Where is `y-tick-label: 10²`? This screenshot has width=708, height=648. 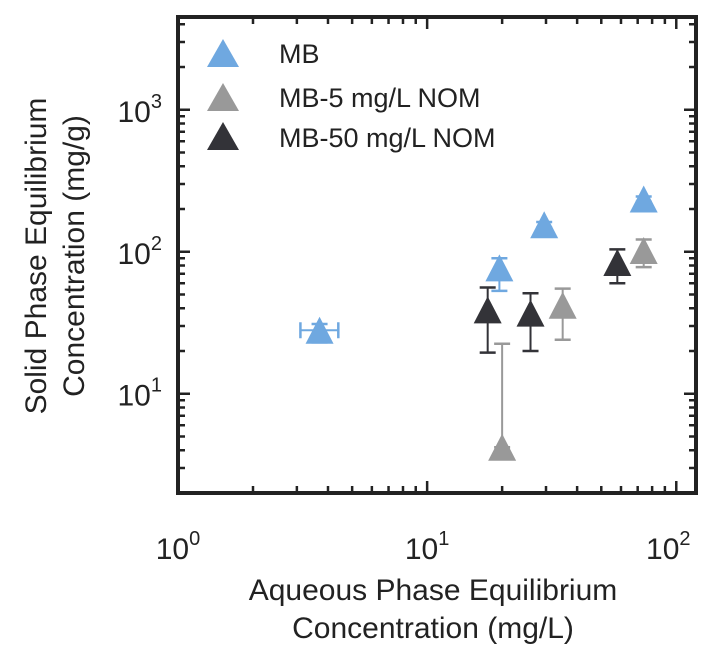
y-tick-label: 10² is located at coordinates (140, 252).